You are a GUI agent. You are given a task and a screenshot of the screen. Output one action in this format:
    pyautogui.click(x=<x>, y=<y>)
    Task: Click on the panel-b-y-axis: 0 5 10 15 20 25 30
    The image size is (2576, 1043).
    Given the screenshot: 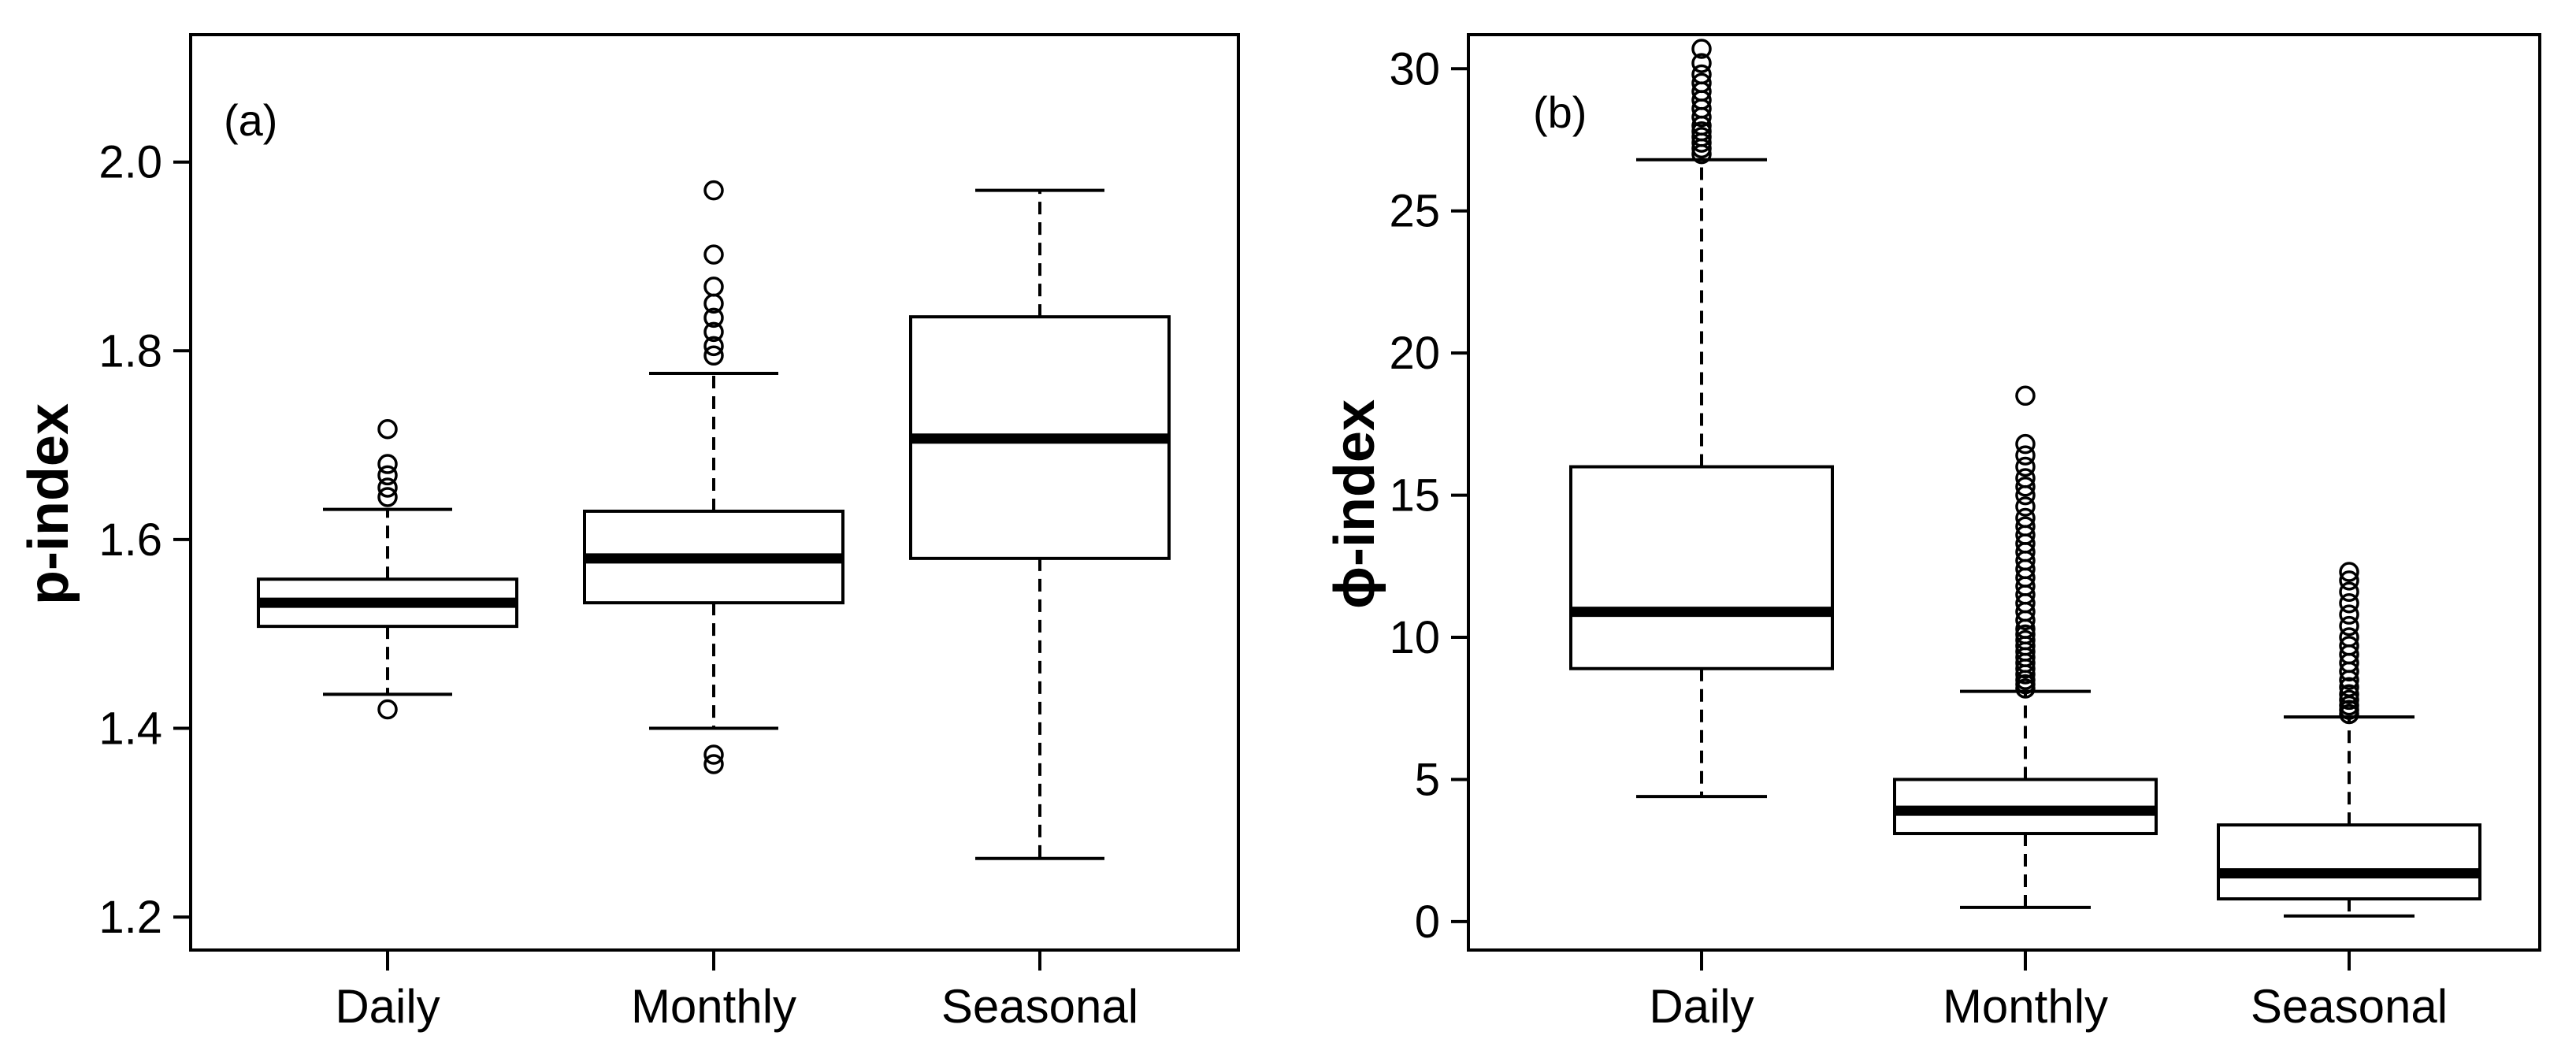 What is the action you would take?
    pyautogui.click(x=1428, y=495)
    